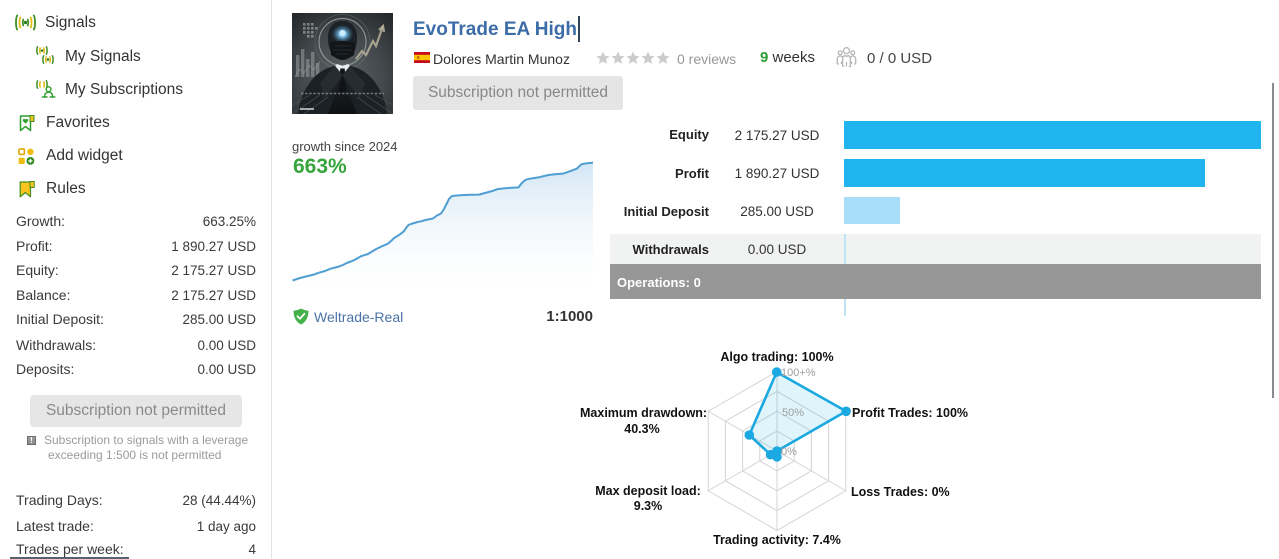 The width and height of the screenshot is (1279, 559). Describe the element at coordinates (793, 413) in the screenshot. I see `svg-text: 50%` at that location.